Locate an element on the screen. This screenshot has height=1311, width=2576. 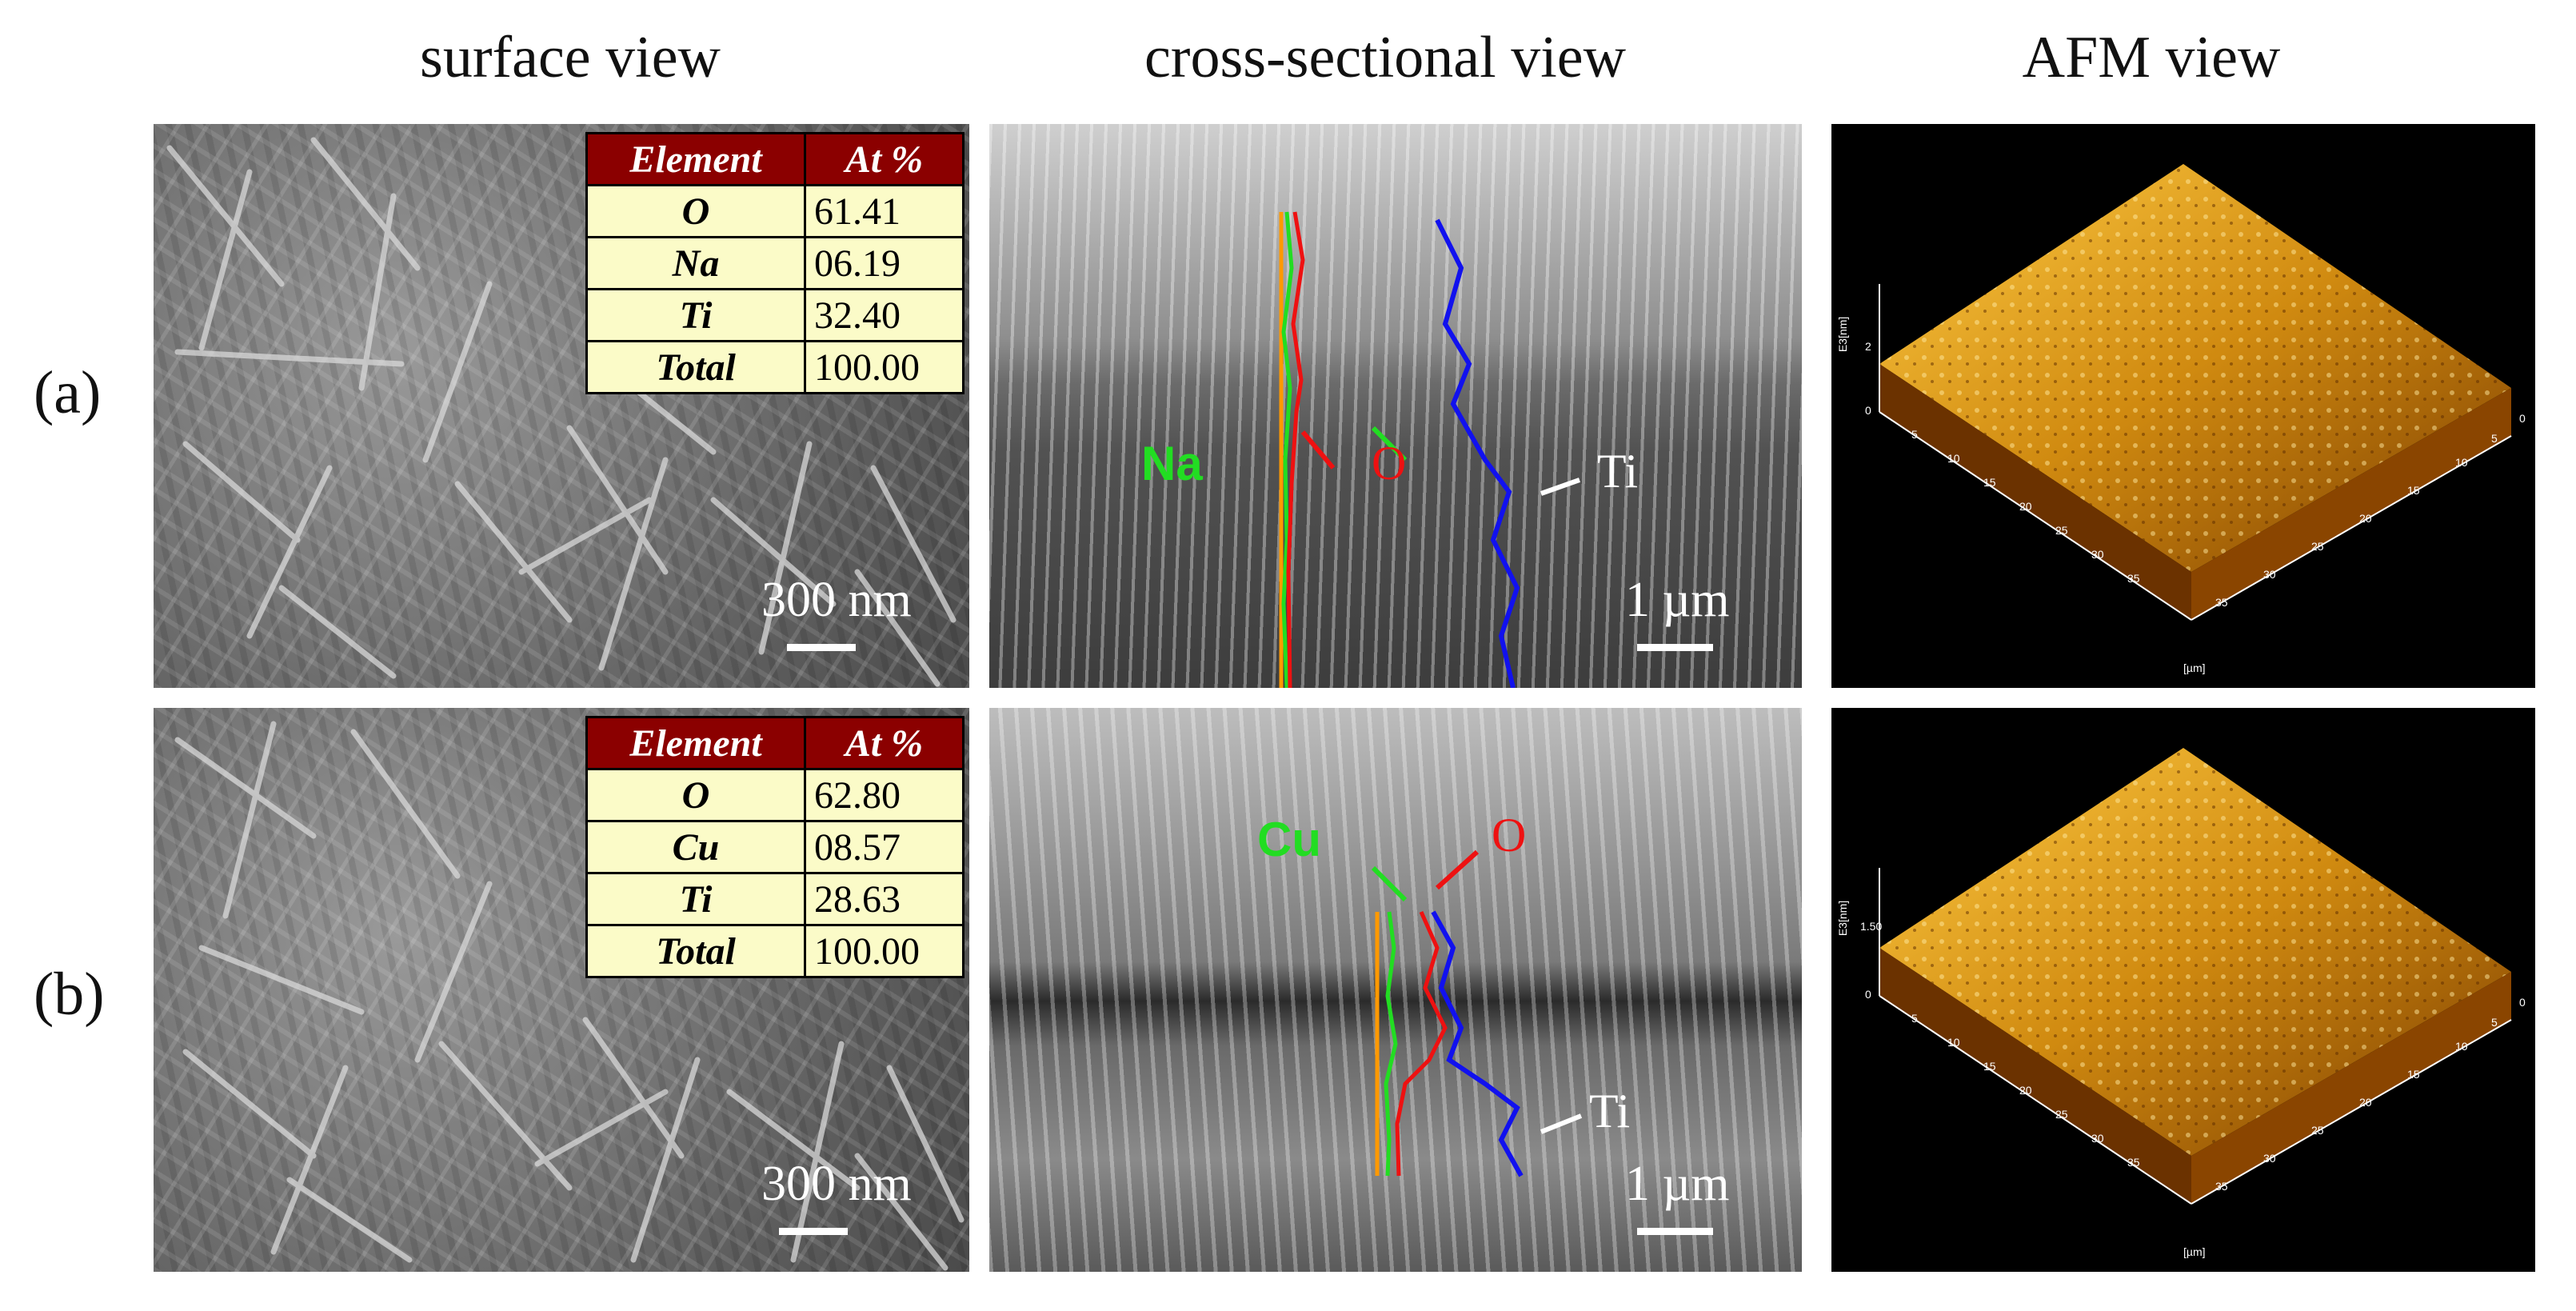
sem-cross-b: Cu O Ti 1 µm is located at coordinates (1396, 990).